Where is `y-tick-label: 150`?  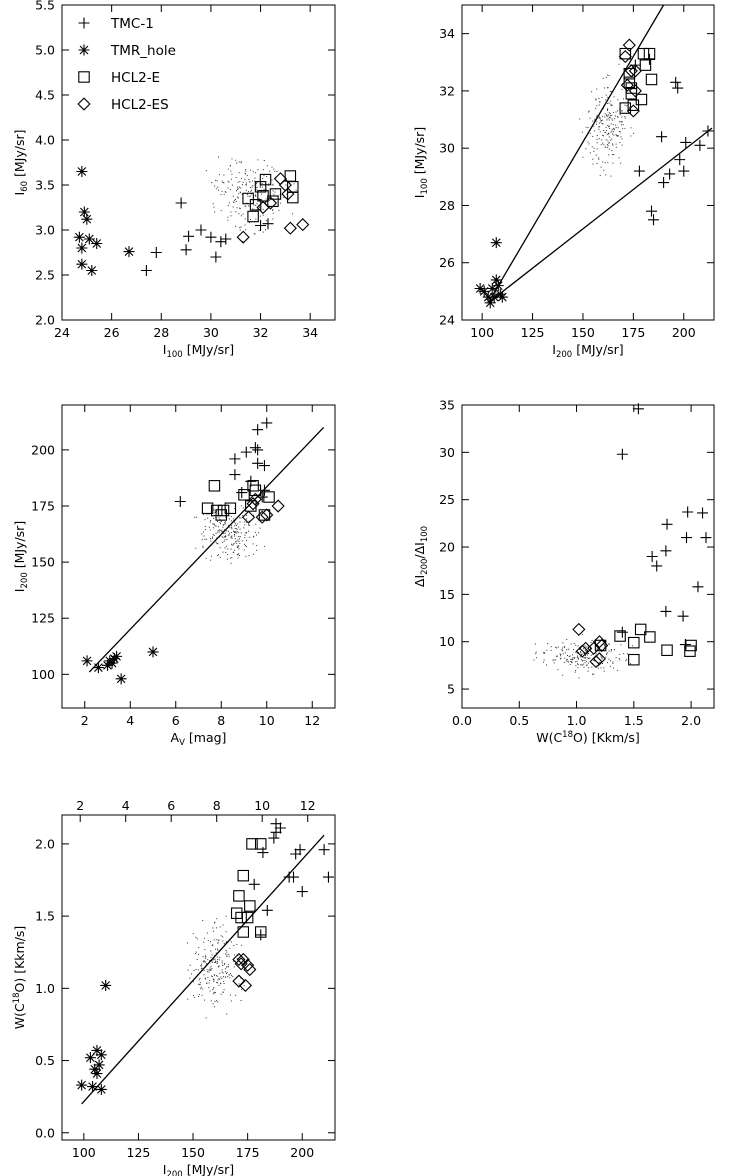
y-tick-label: 150 is located at coordinates (43, 562).